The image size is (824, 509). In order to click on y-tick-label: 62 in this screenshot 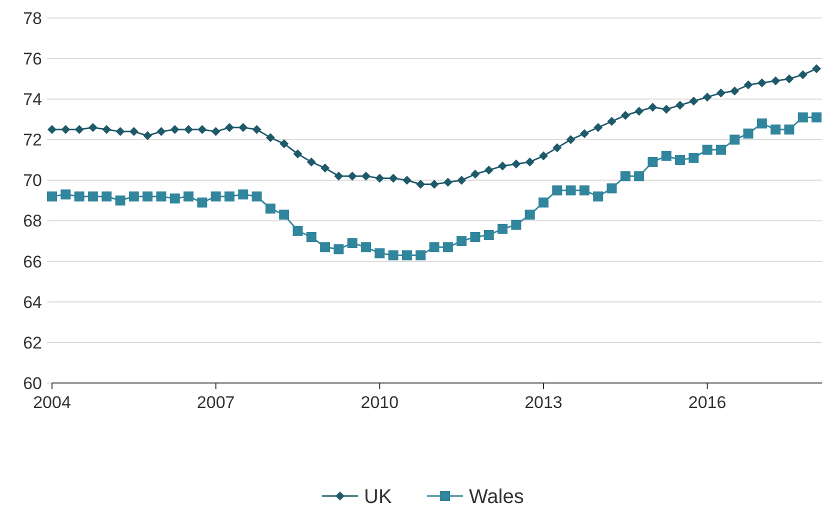, I will do `click(32, 342)`.